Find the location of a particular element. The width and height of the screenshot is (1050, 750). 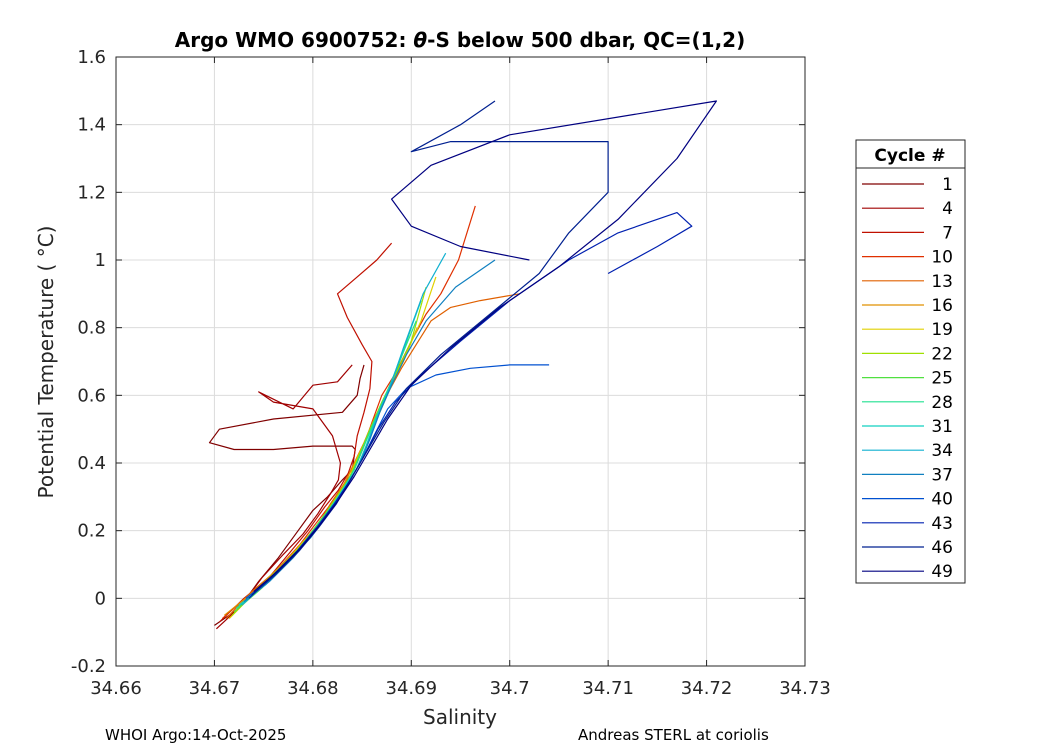

legend-entry: 1 is located at coordinates (947, 185).